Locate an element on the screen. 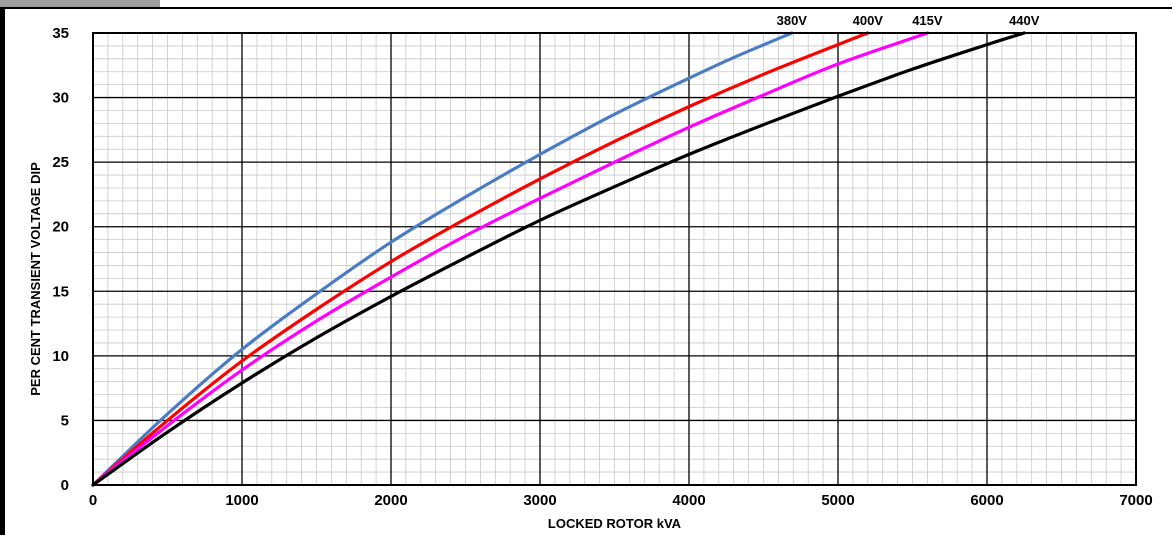 This screenshot has height=535, width=1172. x-tick-label: 5000 is located at coordinates (837, 500).